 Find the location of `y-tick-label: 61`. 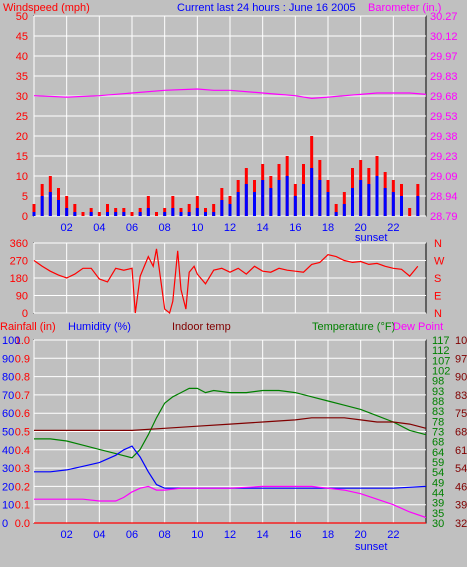

y-tick-label: 61 is located at coordinates (461, 451).